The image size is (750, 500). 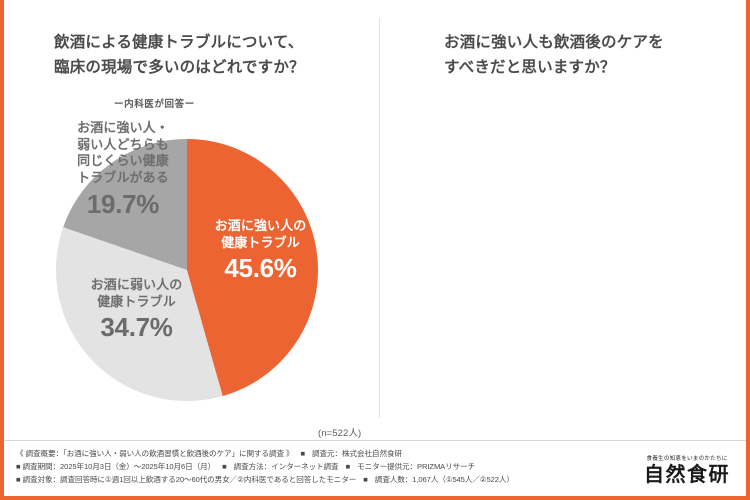 I want to click on right-callout-pct-not-much: 5.4%, so click(x=747, y=148).